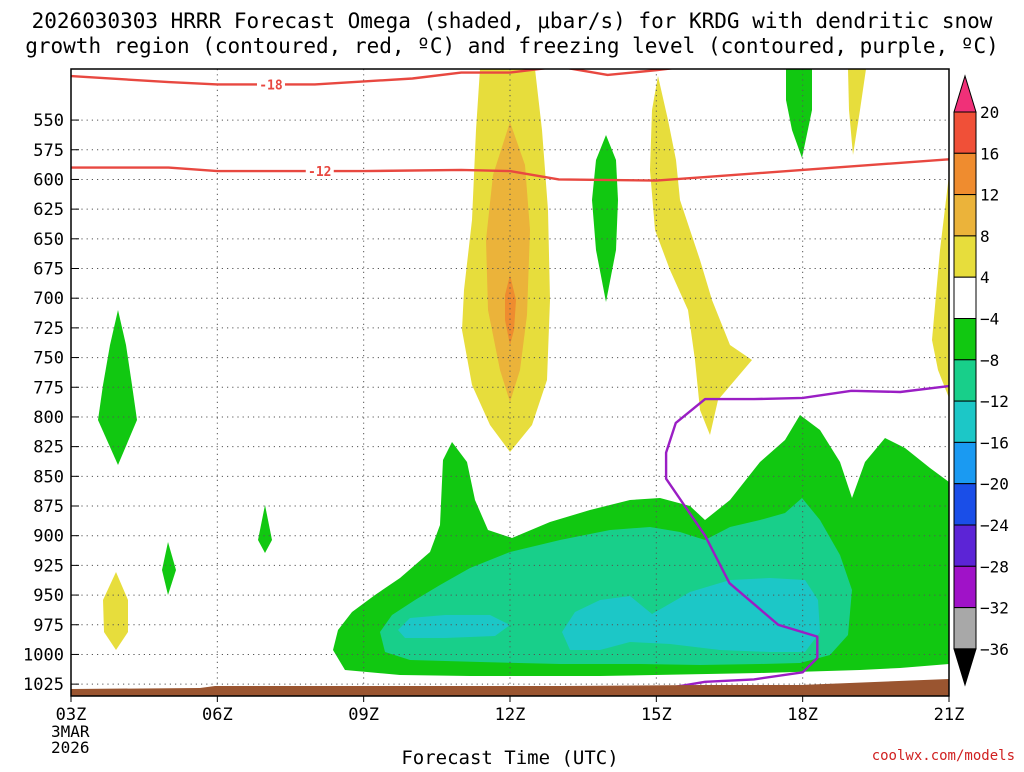 The image size is (1024, 772). Describe the element at coordinates (48, 537) in the screenshot. I see `y-tick-label: 900` at that location.